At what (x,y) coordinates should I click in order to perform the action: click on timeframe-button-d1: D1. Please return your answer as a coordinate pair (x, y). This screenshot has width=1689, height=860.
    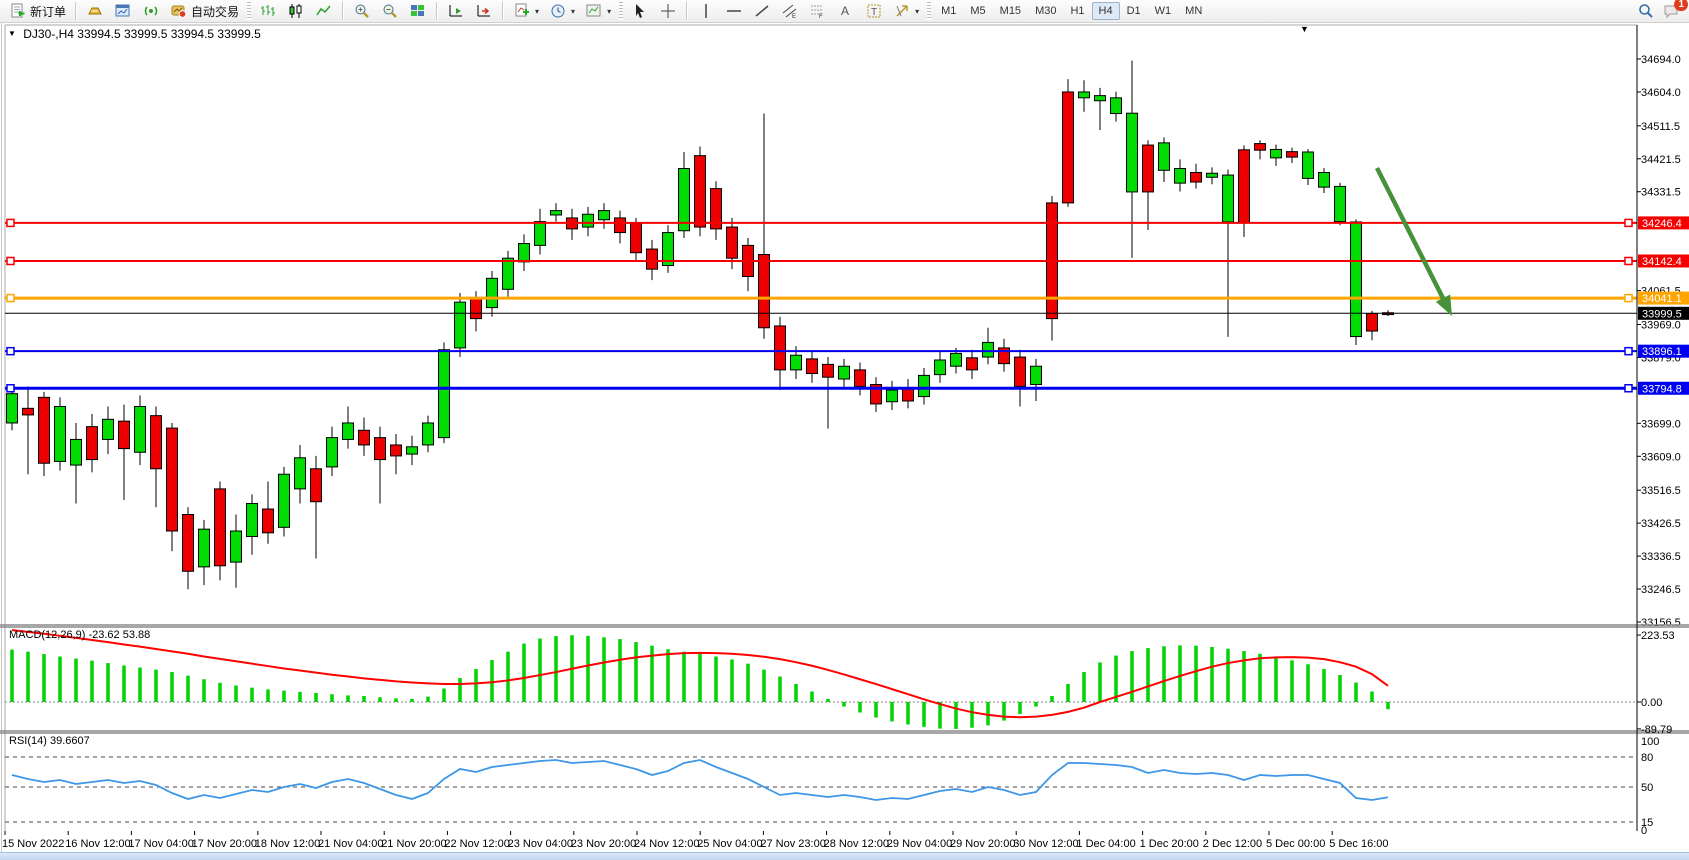
    Looking at the image, I should click on (1133, 11).